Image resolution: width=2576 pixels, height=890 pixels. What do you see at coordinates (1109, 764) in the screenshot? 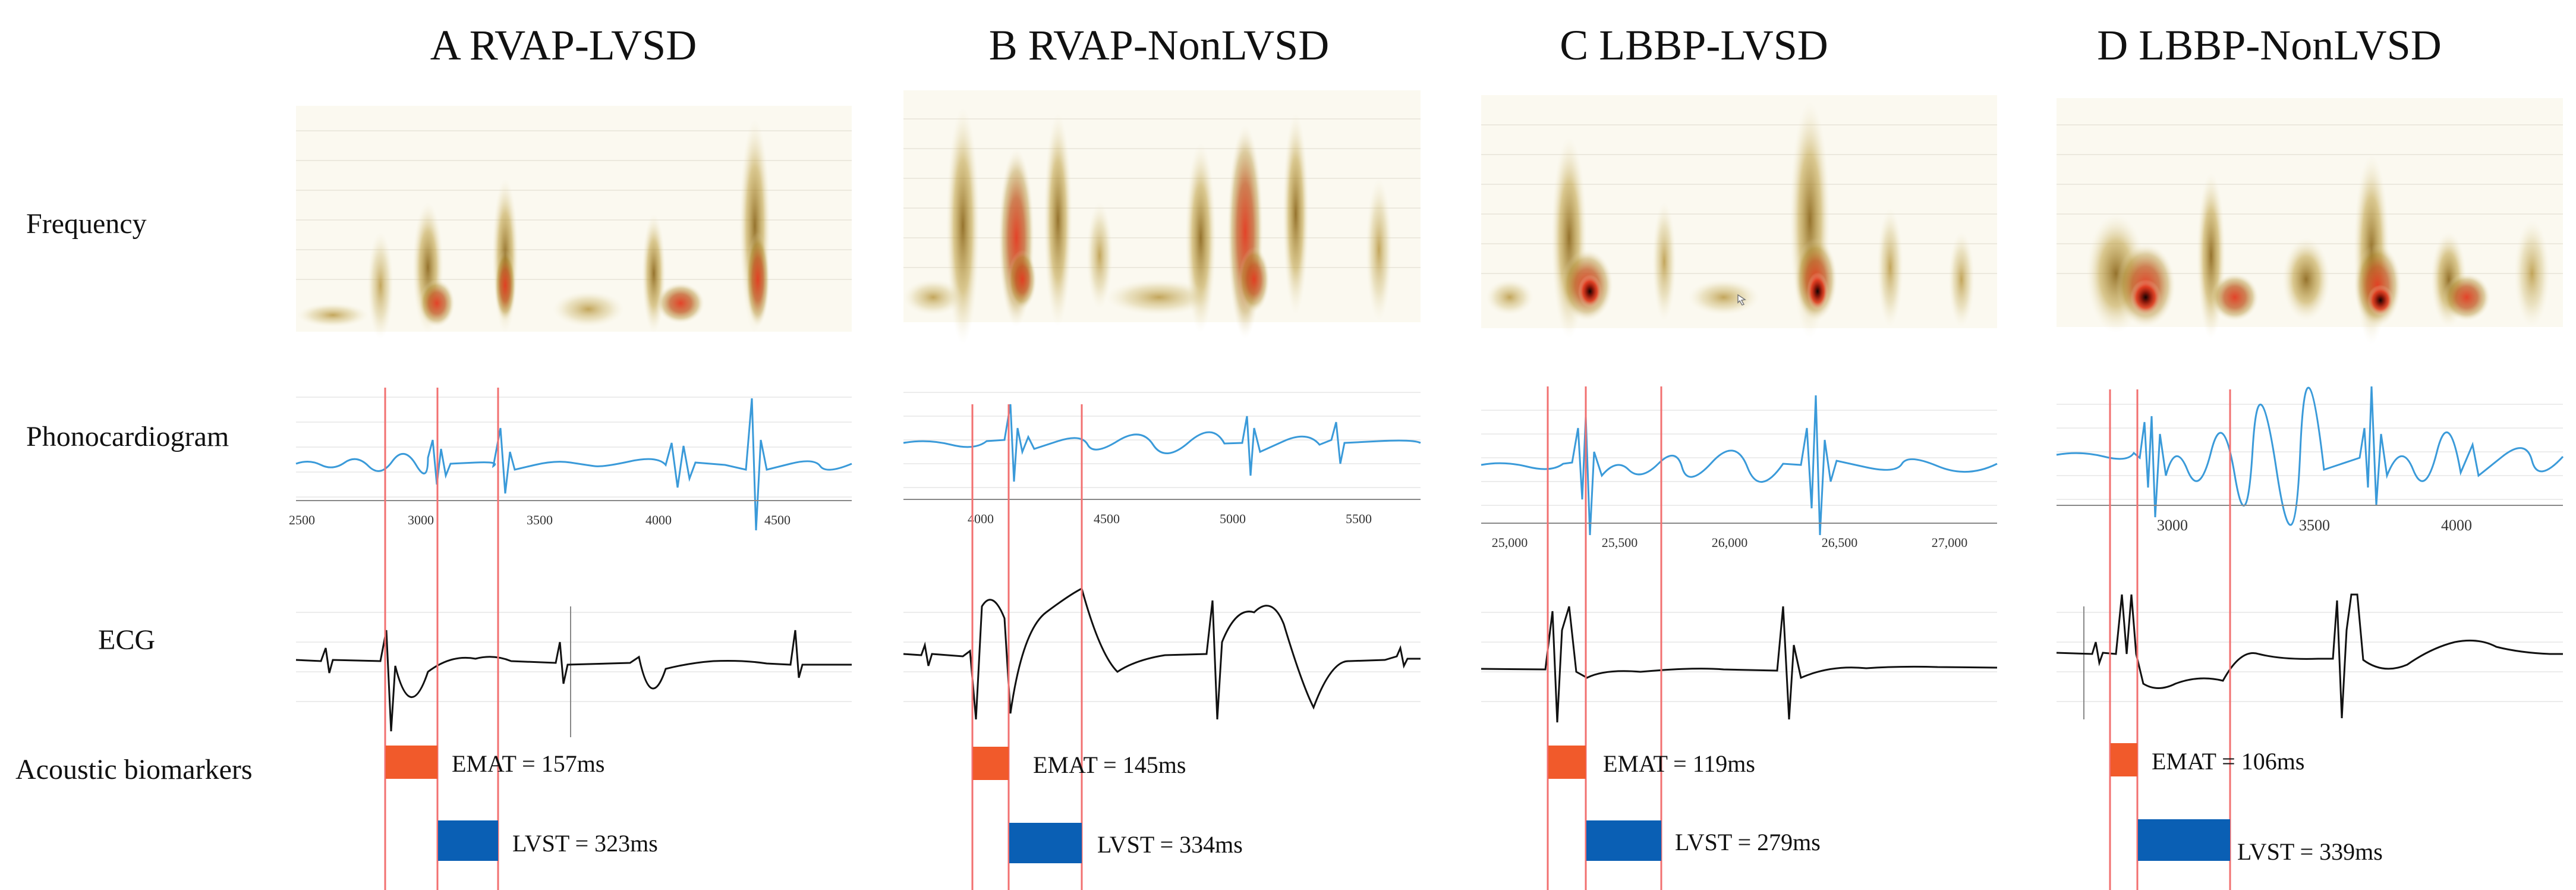
I see `emat-label: EMAT = 145ms` at bounding box center [1109, 764].